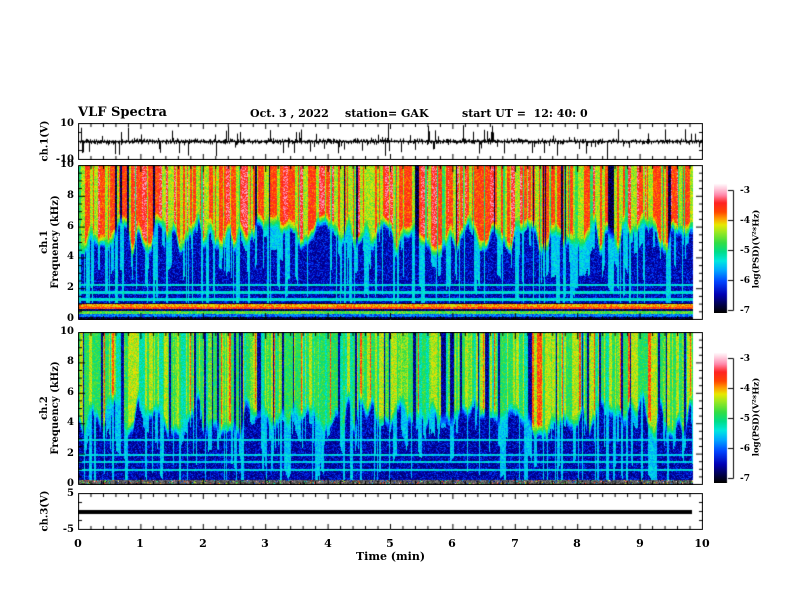 Image resolution: width=792 pixels, height=612 pixels. I want to click on xtick-2: 2, so click(203, 543).